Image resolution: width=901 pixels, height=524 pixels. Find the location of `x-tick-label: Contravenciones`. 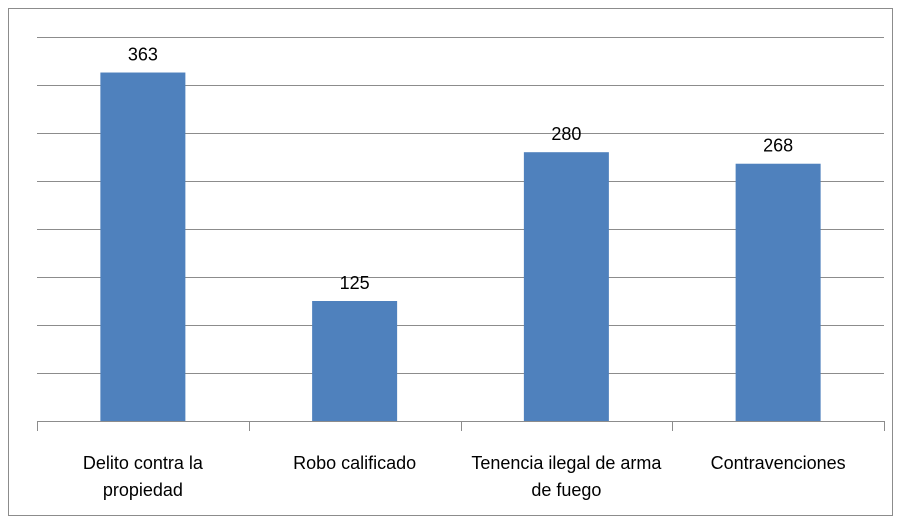

x-tick-label: Contravenciones is located at coordinates (778, 463).